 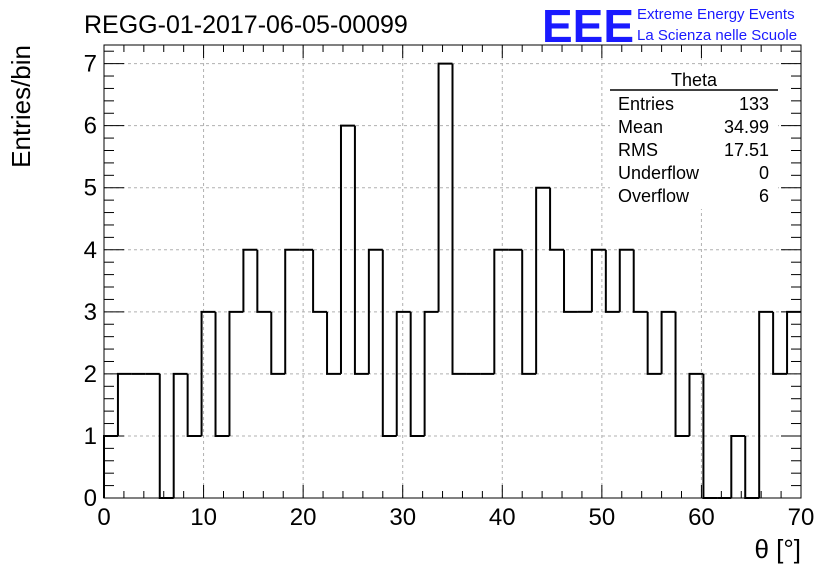 I want to click on branding-line-1: Extreme Energy Events, so click(x=716, y=14).